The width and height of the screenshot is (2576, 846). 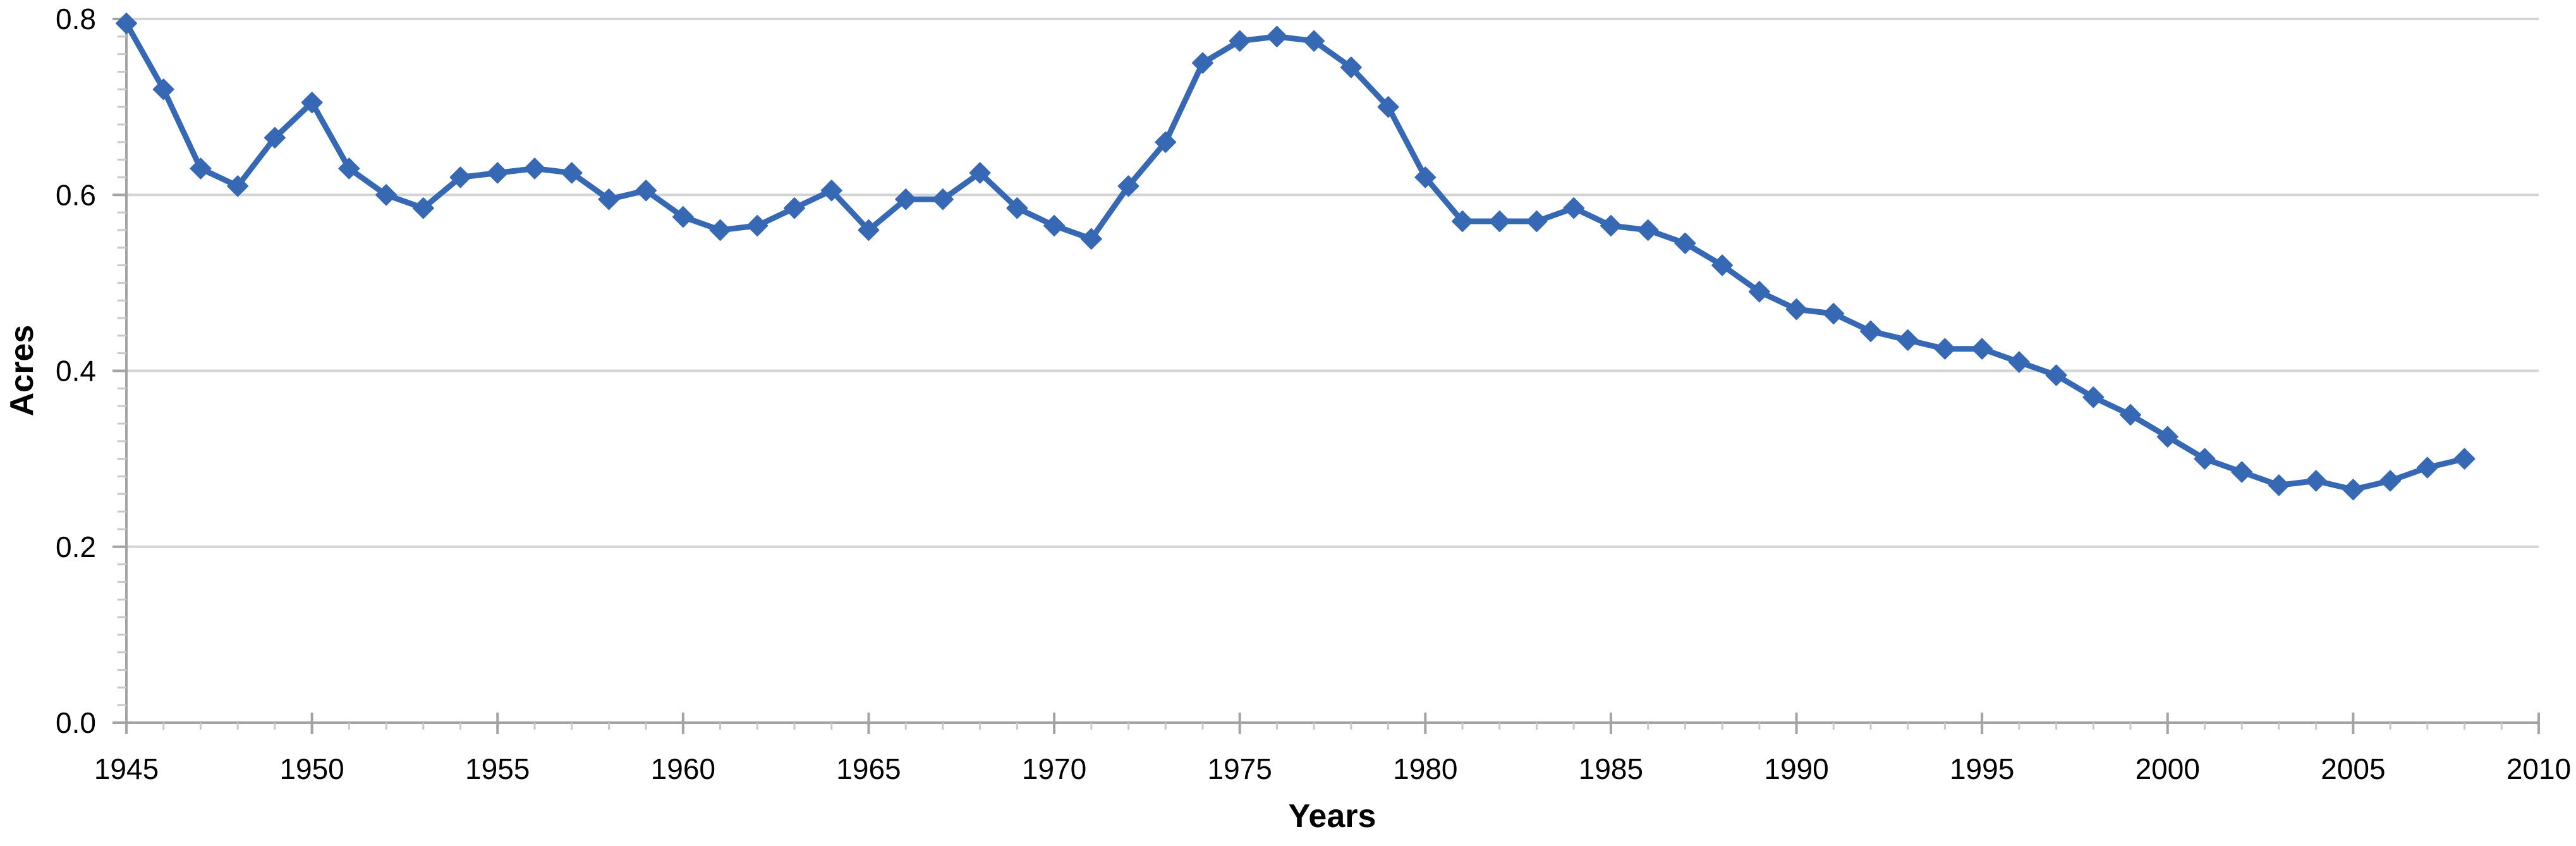 I want to click on x-tick-label: 1990, so click(x=1796, y=768).